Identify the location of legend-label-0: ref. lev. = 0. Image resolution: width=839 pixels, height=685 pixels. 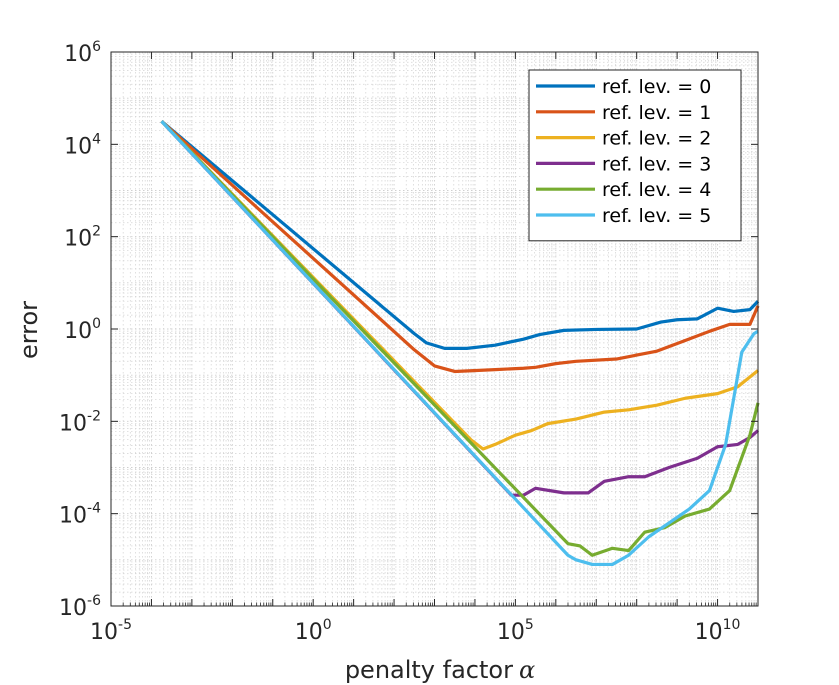
(656, 87).